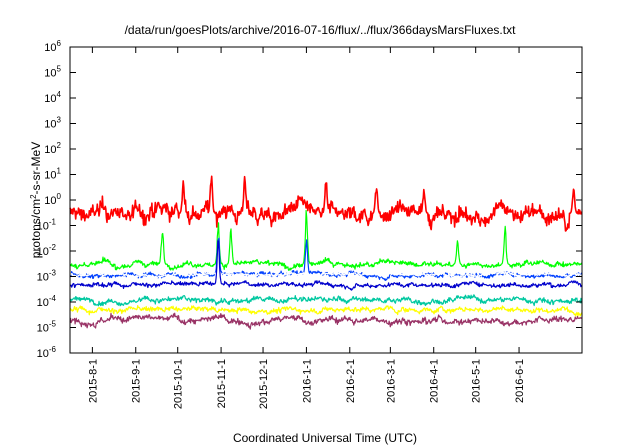 The image size is (640, 448). What do you see at coordinates (47, 301) in the screenshot?
I see `y-tick-label: 10⁻⁴` at bounding box center [47, 301].